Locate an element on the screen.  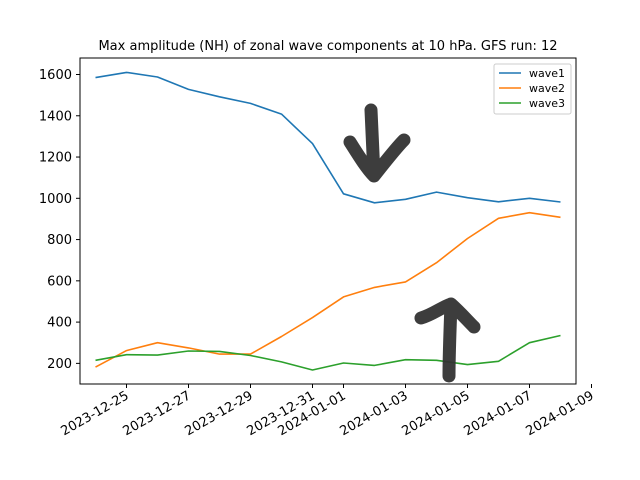
legend: wave1 wave2 wave3 is located at coordinates (532, 89).